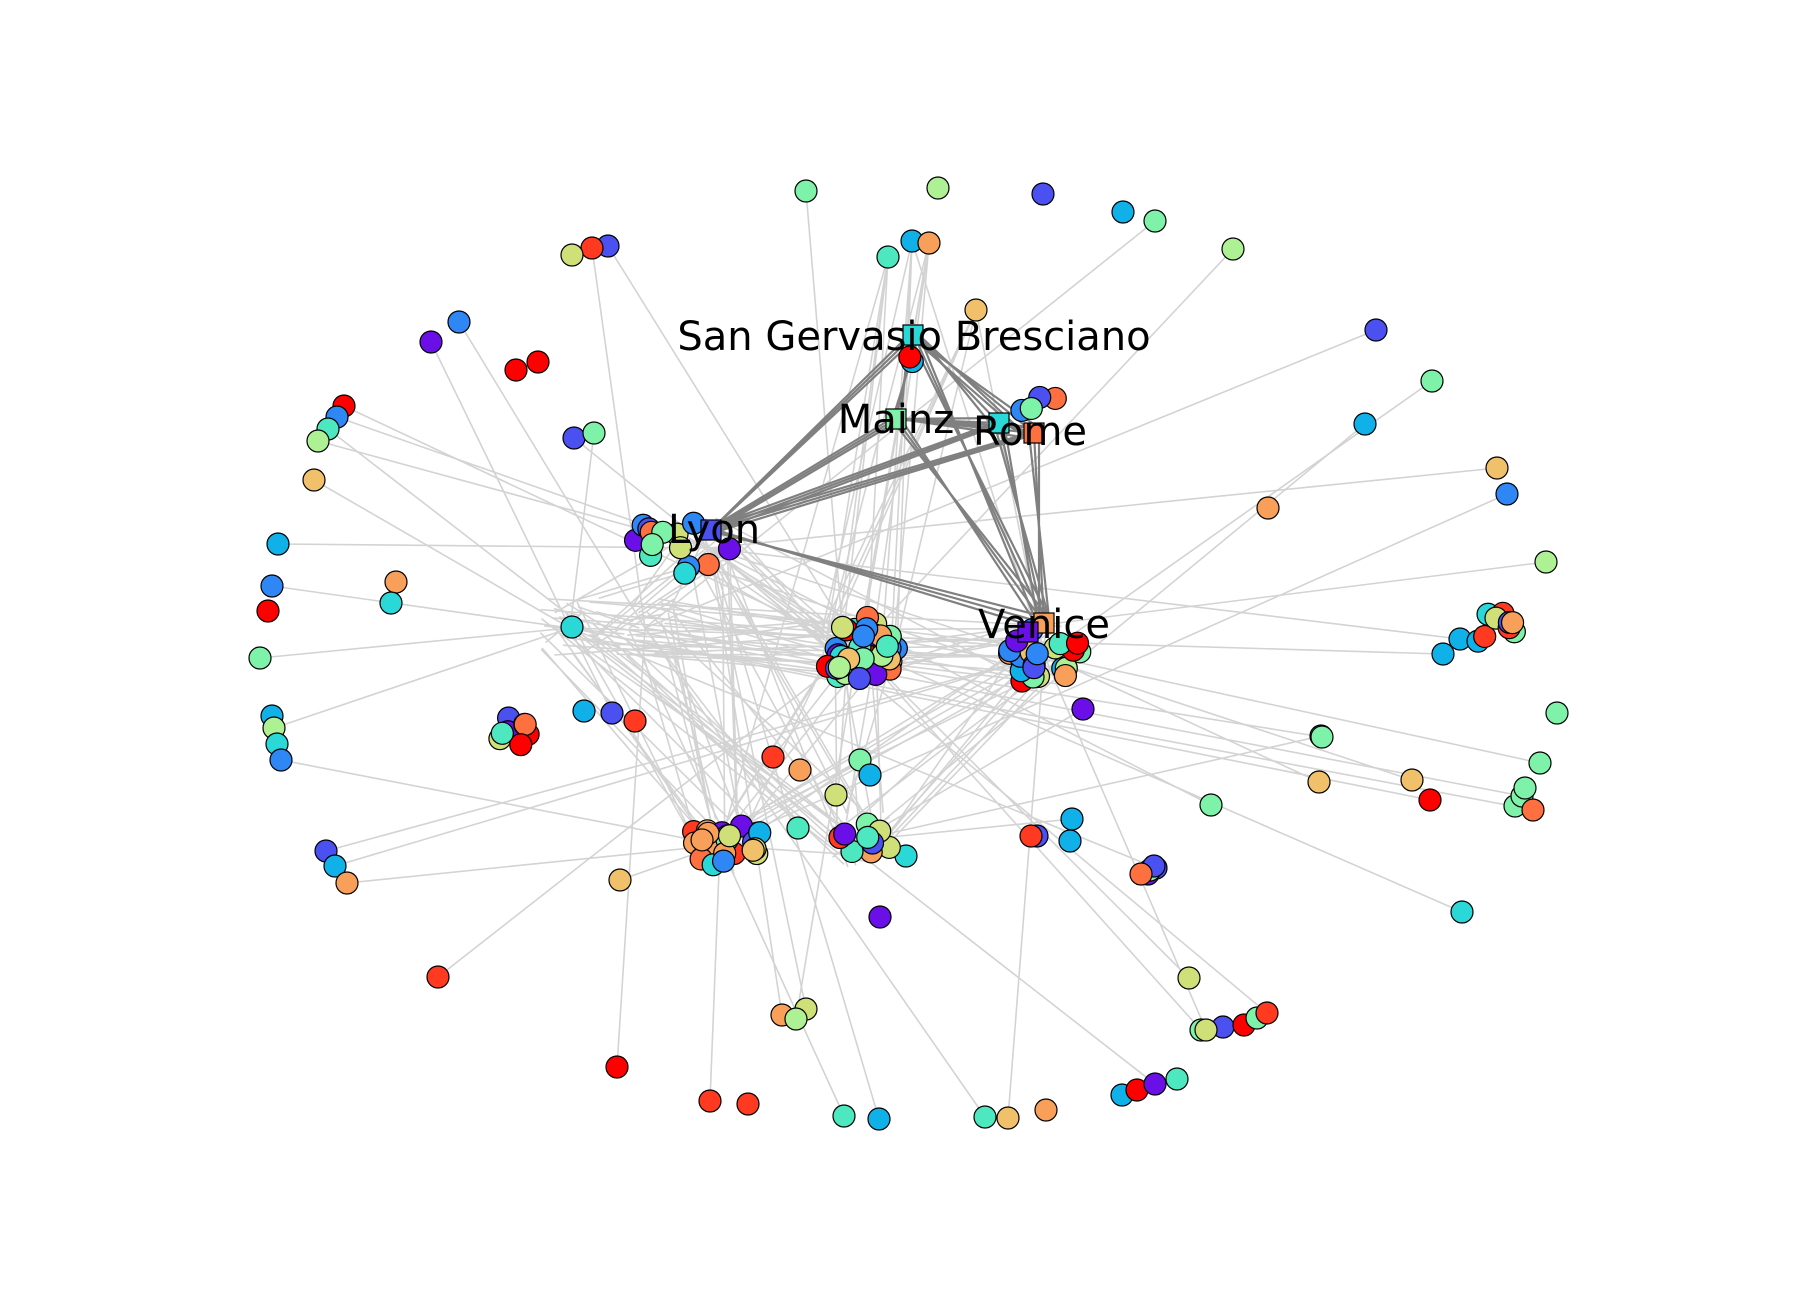  I want to click on hub-nodes, so click(877, 483).